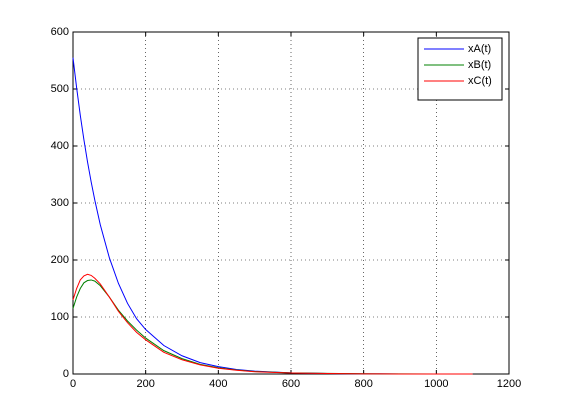  What do you see at coordinates (60, 317) in the screenshot?
I see `y-tick-label: 100` at bounding box center [60, 317].